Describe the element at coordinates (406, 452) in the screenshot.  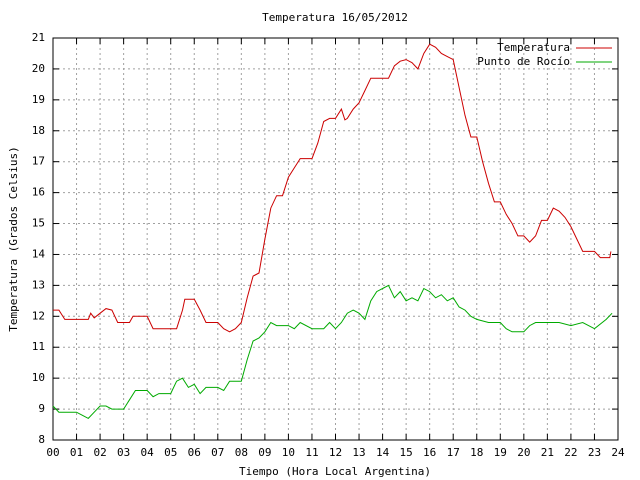
I see `x-tick-label: 15` at that location.